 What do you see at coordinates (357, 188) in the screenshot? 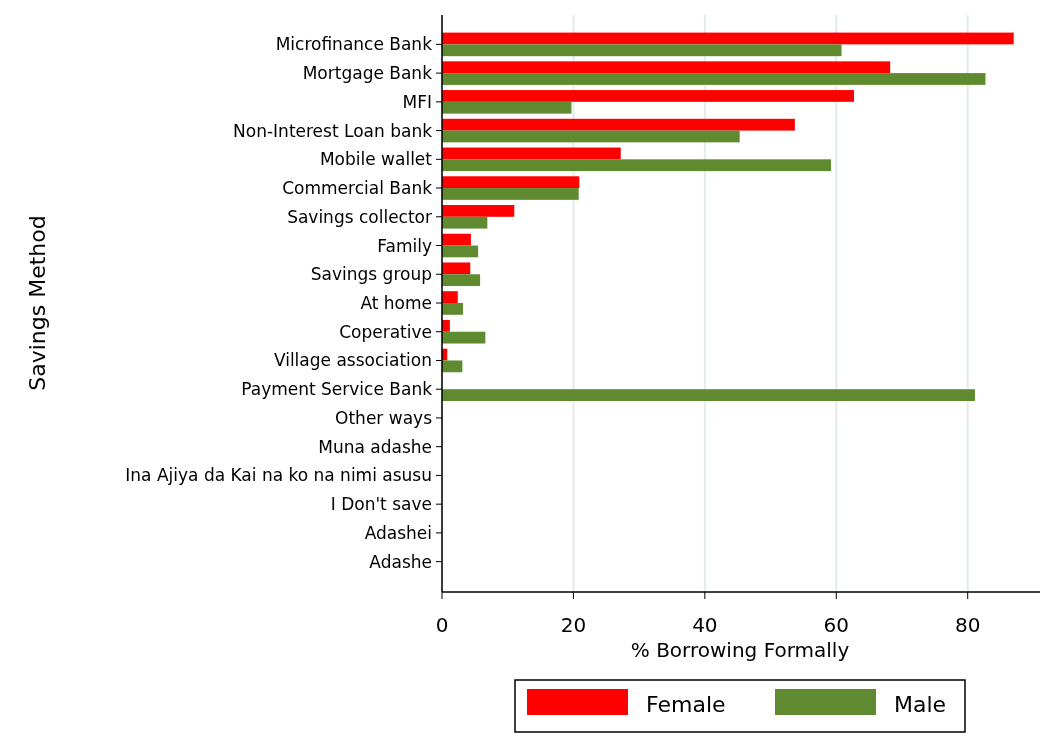
I see `y-tick-label: Commercial Bank` at bounding box center [357, 188].